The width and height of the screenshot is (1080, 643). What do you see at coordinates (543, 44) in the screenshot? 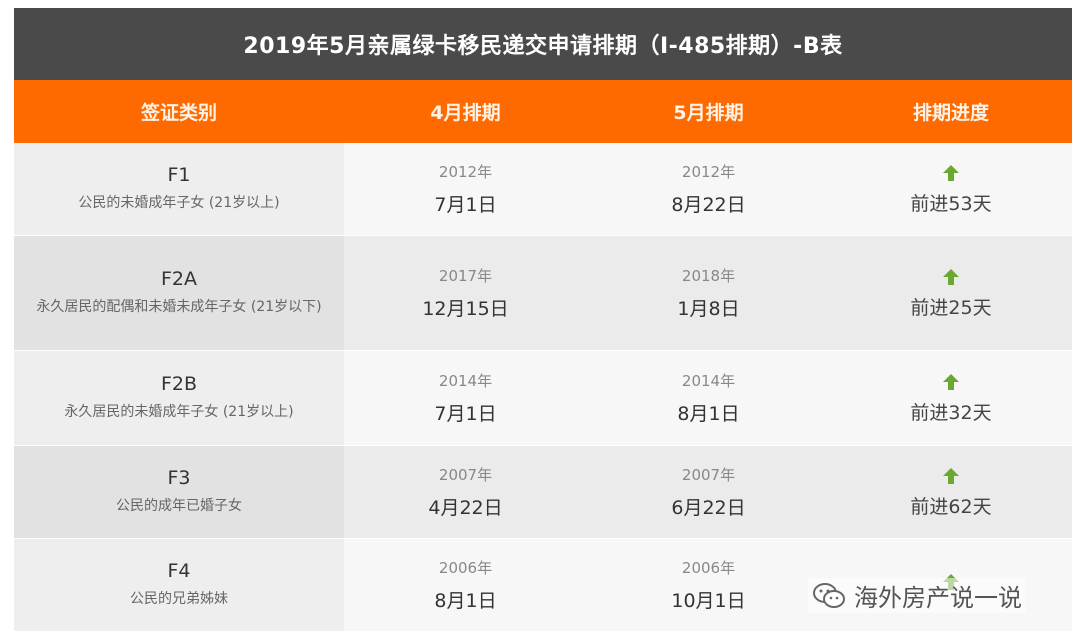
I see `table-title: 2019年5月亲属绿卡移民递交申请排期（I-485排期）-B表` at bounding box center [543, 44].